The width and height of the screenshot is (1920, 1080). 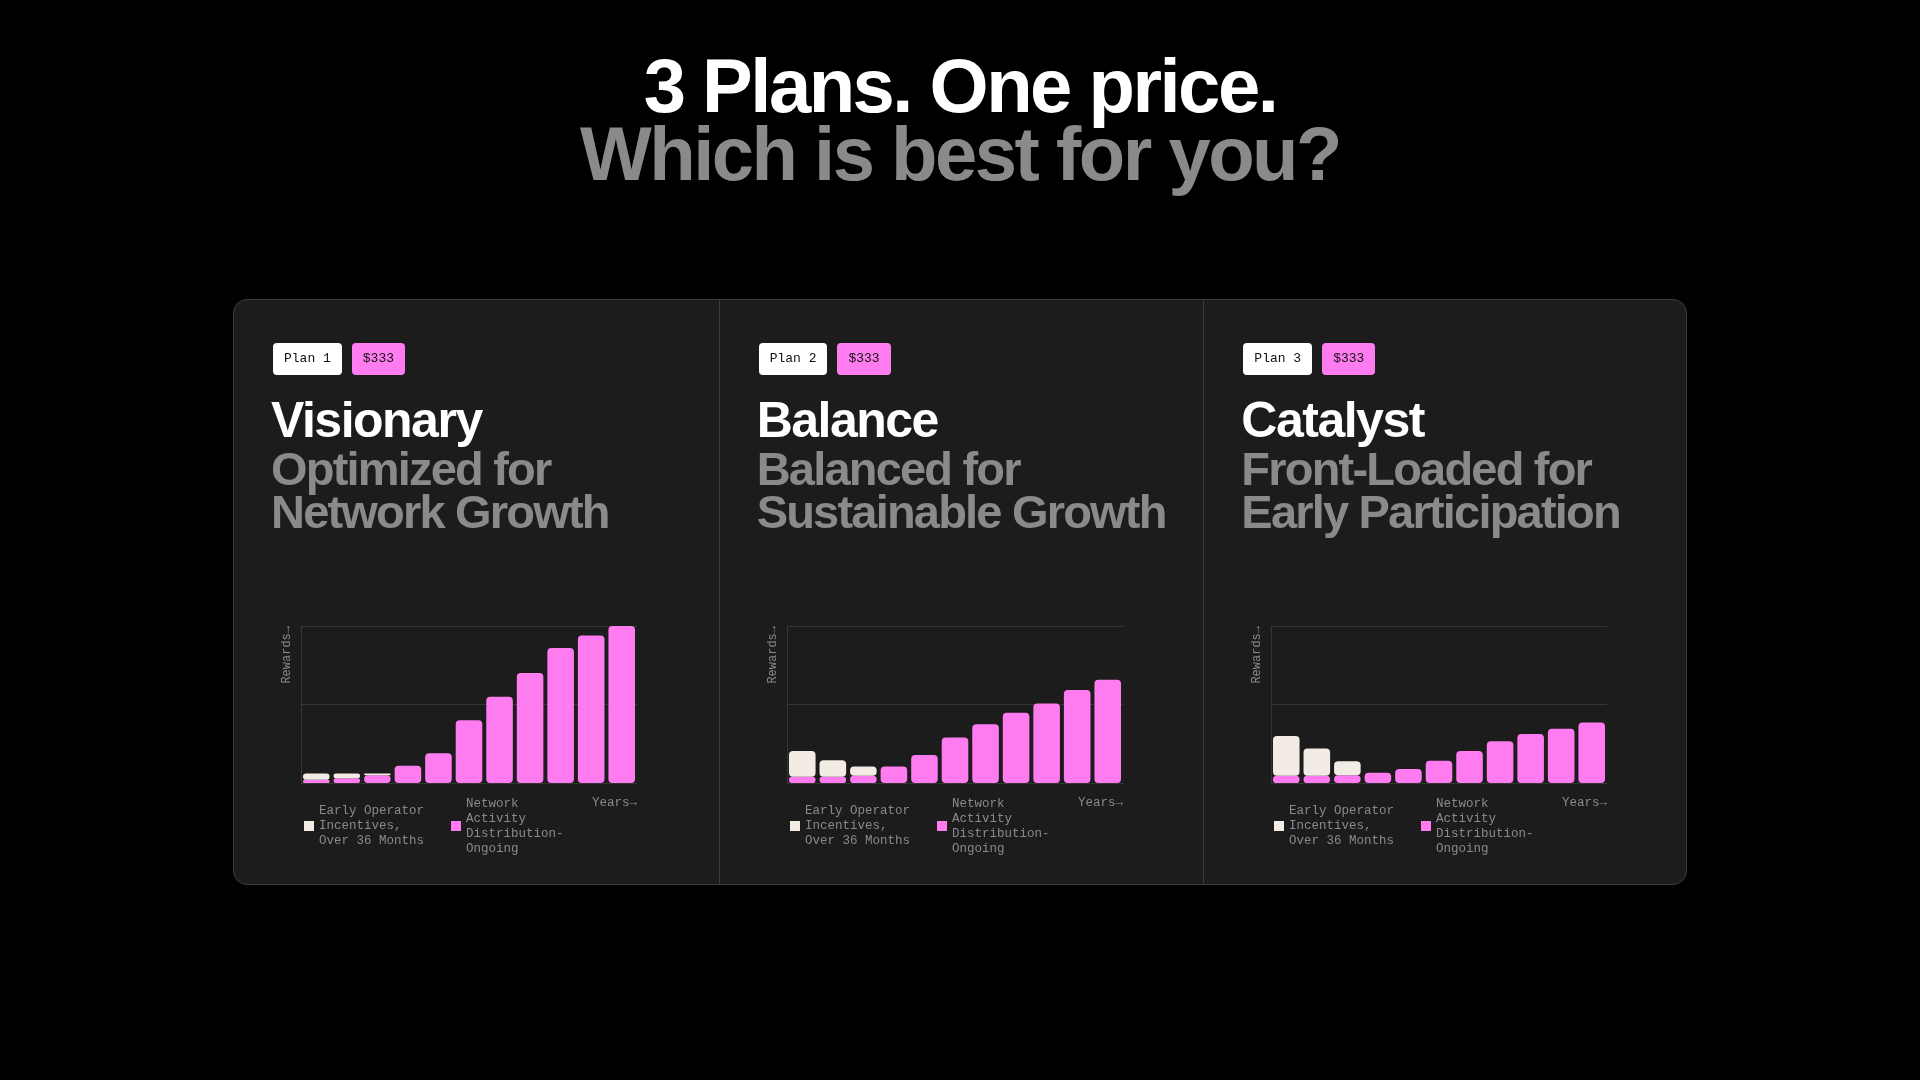 What do you see at coordinates (1278, 359) in the screenshot?
I see `text: Plan 3` at bounding box center [1278, 359].